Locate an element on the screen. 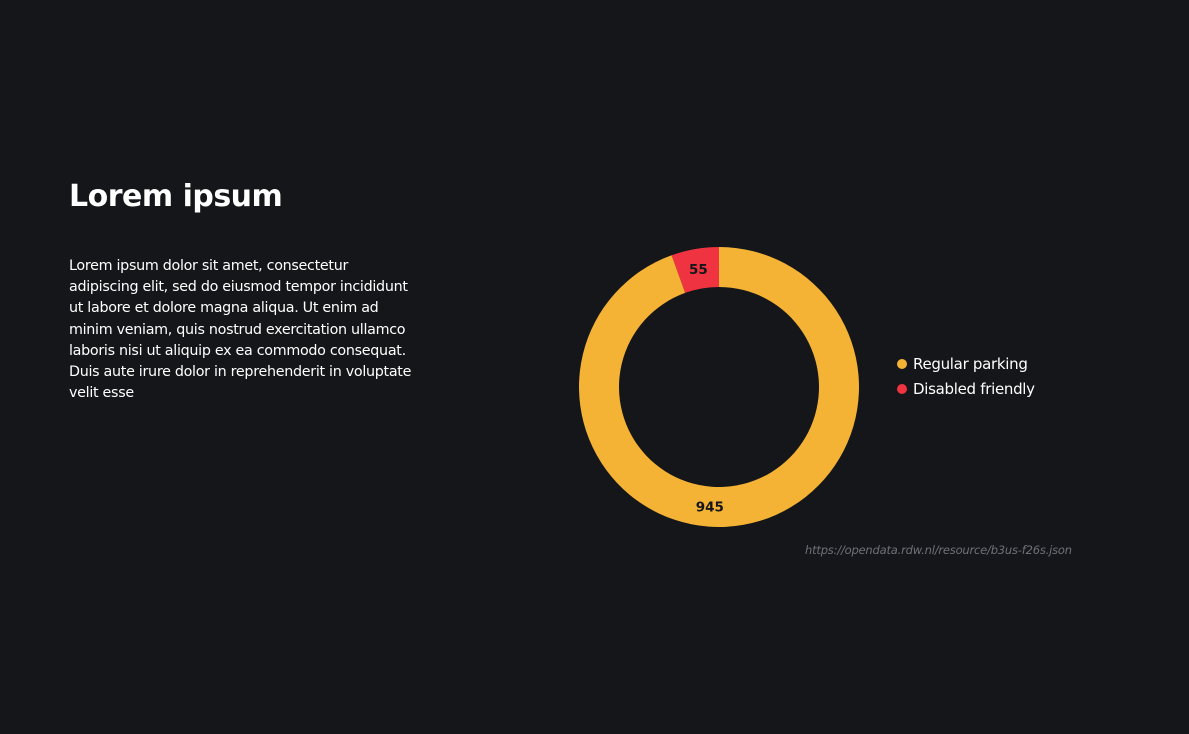  legend-item-regular-parking: Regular parking is located at coordinates (966, 363).